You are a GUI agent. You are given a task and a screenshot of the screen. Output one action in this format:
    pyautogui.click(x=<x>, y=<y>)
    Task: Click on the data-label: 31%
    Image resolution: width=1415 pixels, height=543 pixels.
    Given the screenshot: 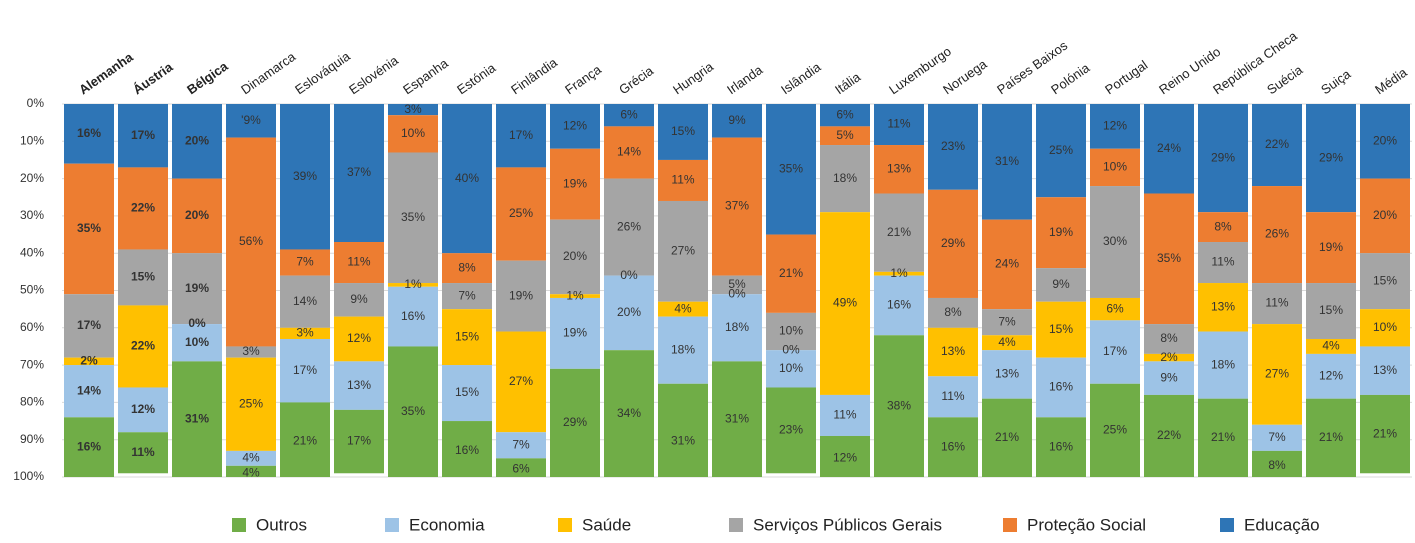 What is the action you would take?
    pyautogui.click(x=737, y=418)
    